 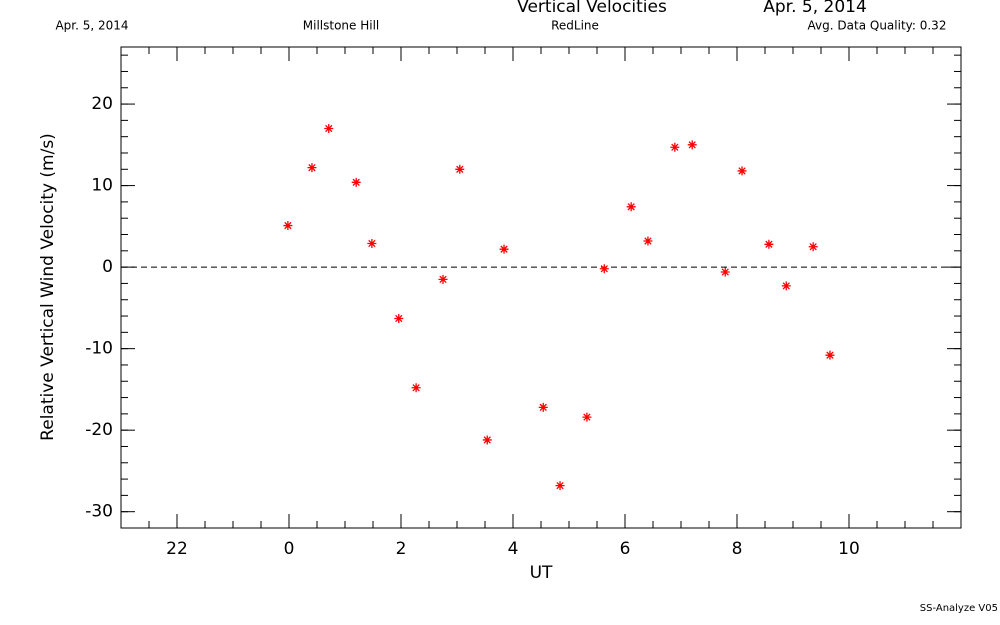 What do you see at coordinates (102, 186) in the screenshot?
I see `y-tick-label: 10` at bounding box center [102, 186].